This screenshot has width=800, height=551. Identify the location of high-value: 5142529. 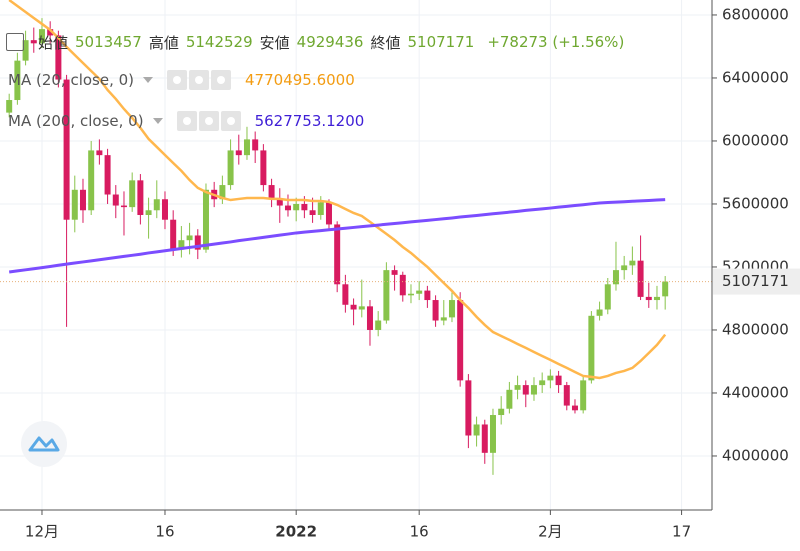
(219, 42).